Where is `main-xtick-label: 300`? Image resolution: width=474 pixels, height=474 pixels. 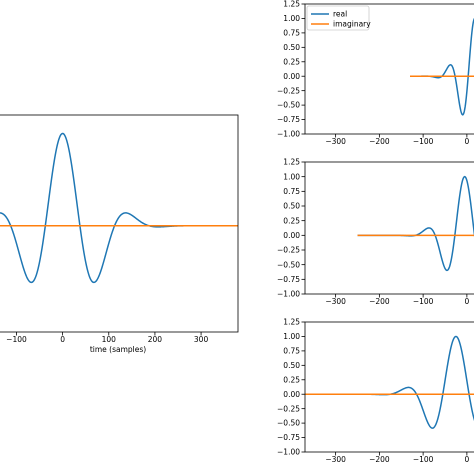 main-xtick-label: 300 is located at coordinates (201, 339).